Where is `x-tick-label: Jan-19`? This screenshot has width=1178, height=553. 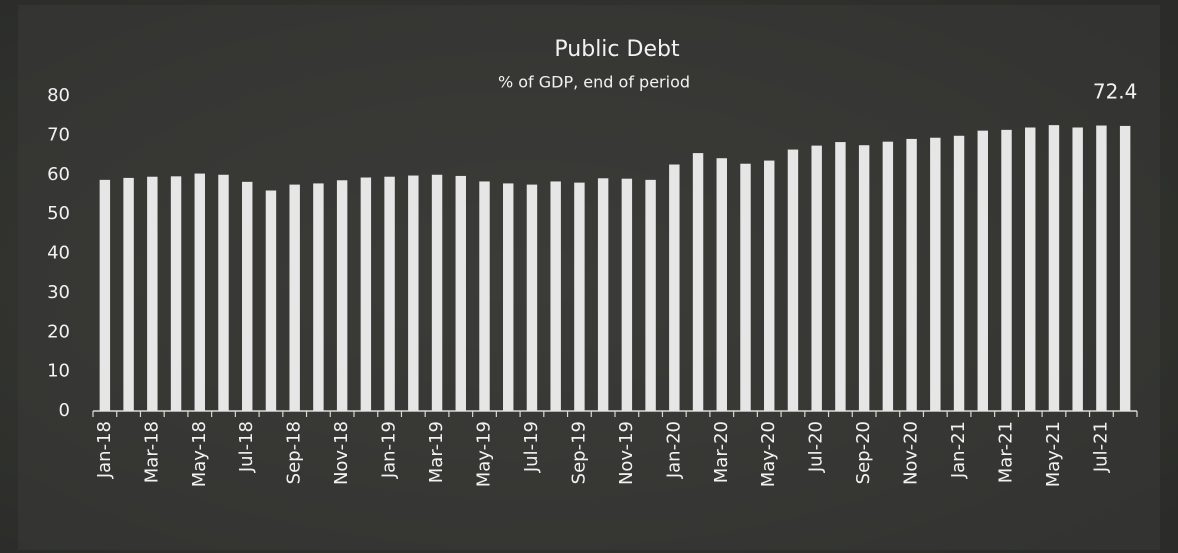 x-tick-label: Jan-19 is located at coordinates (389, 450).